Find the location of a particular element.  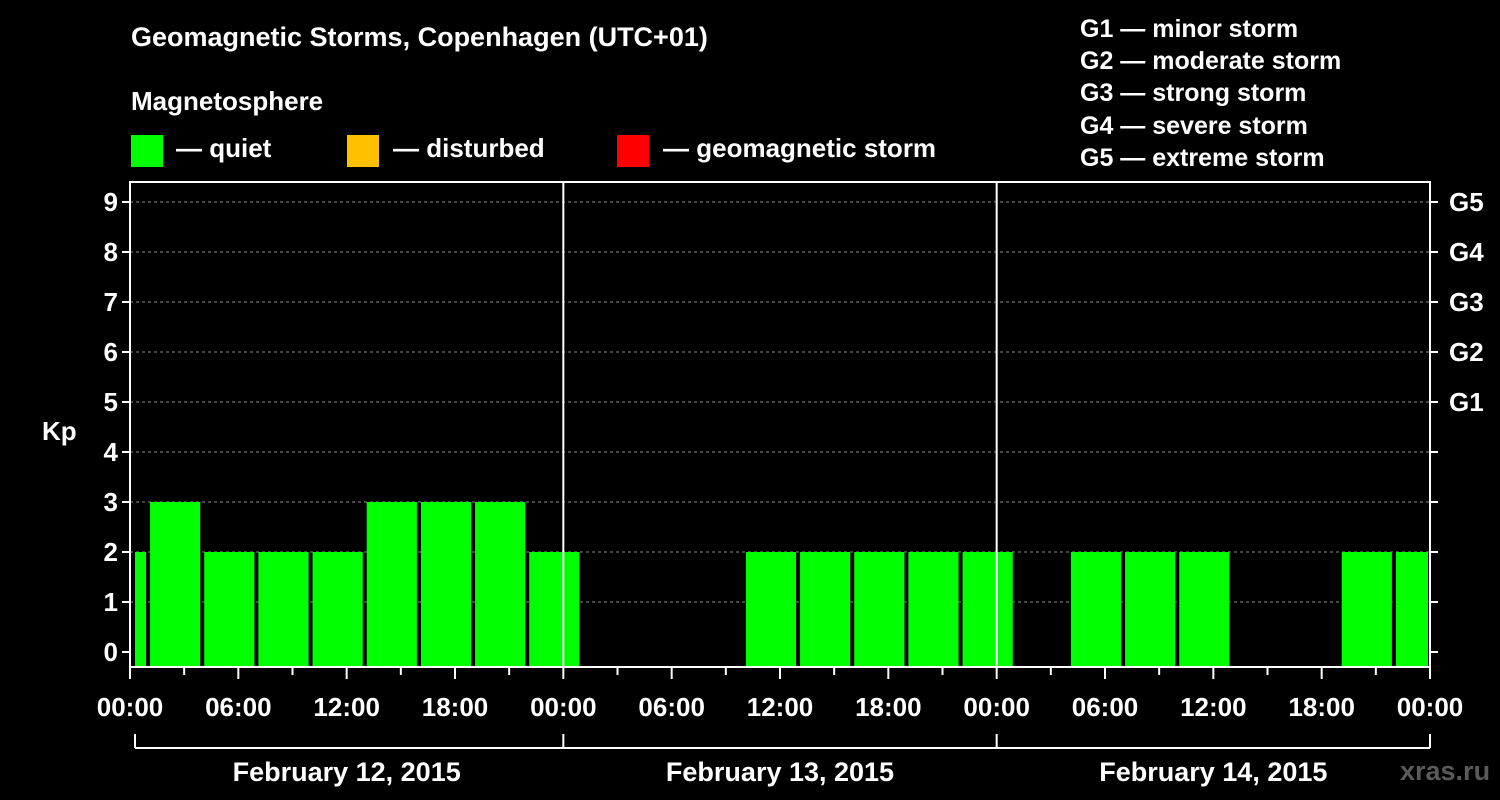

legend-label-storm: — geomagnetic storm is located at coordinates (800, 148).